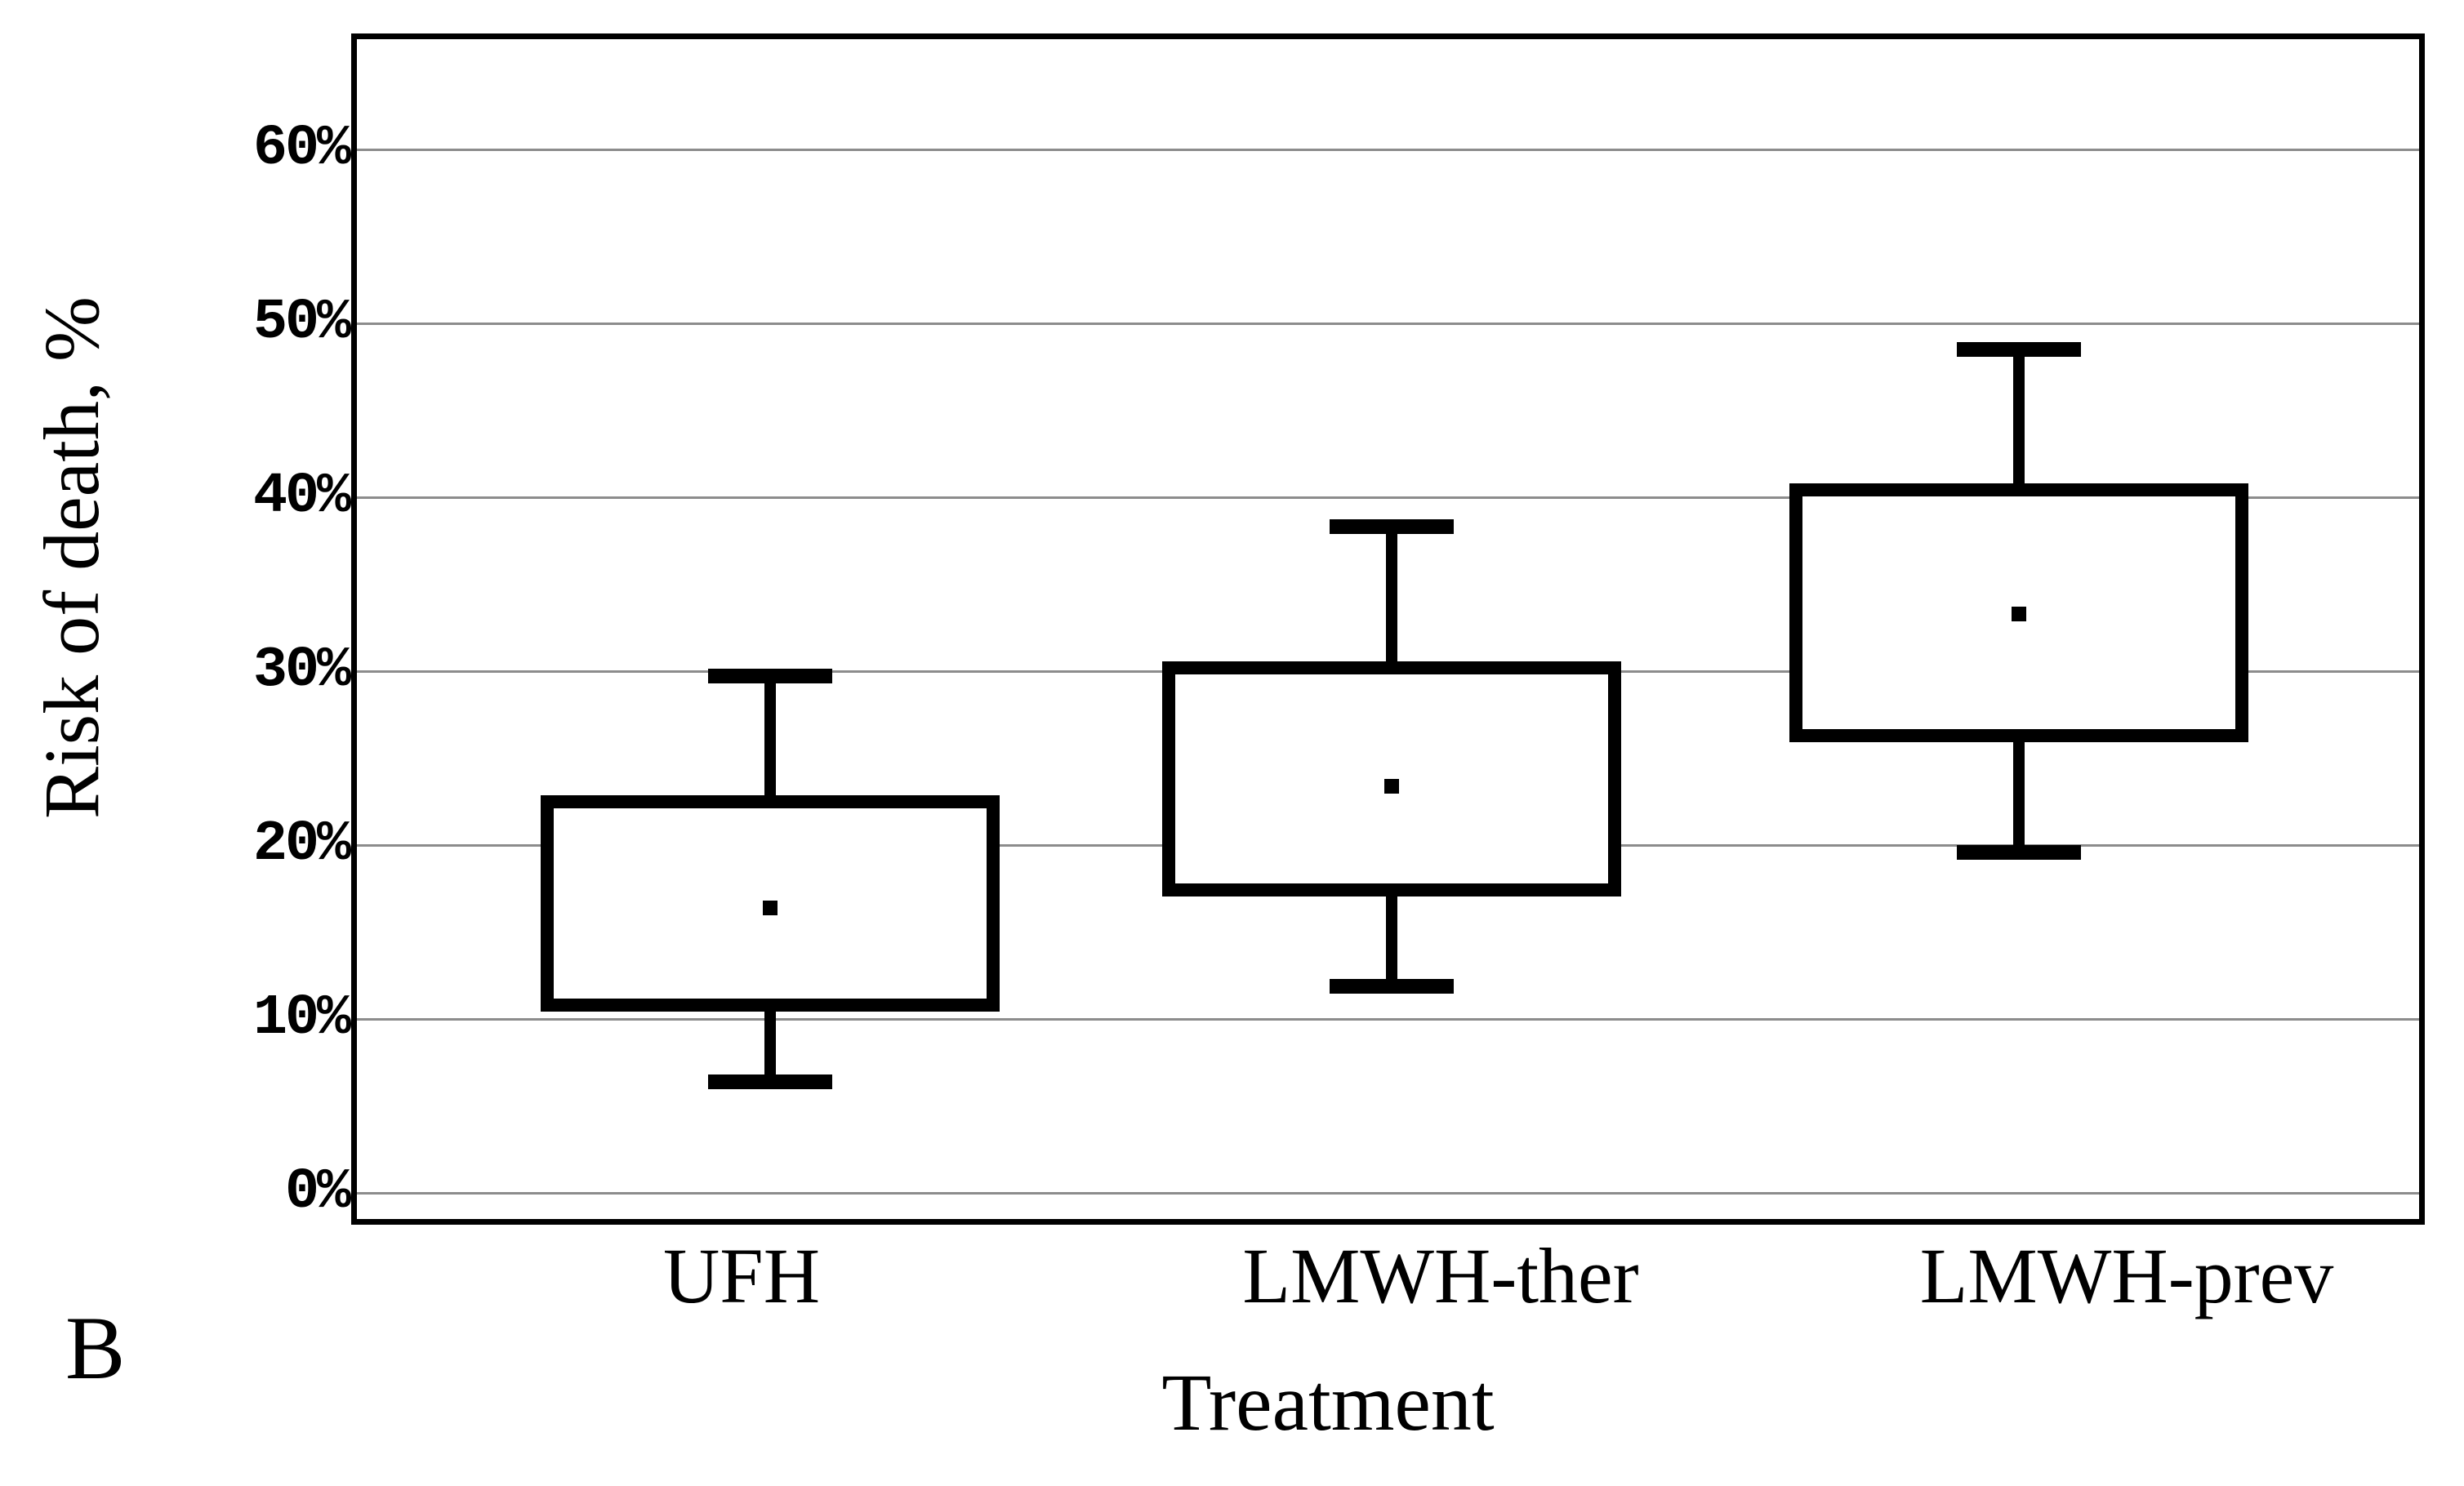 Image resolution: width=2464 pixels, height=1486 pixels. Describe the element at coordinates (301, 323) in the screenshot. I see `y-tick-label-50: 50%` at that location.